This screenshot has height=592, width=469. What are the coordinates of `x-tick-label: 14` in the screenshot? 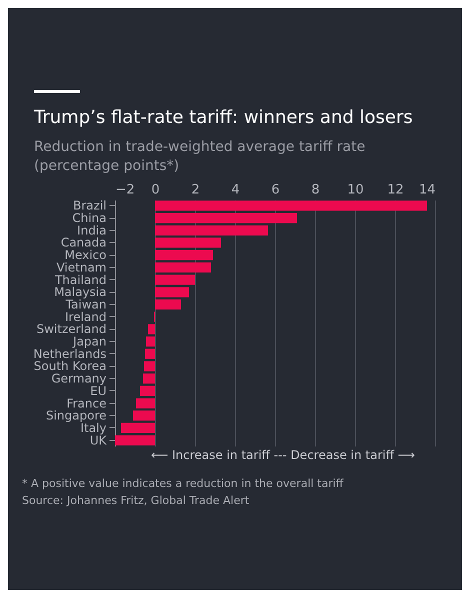 It's located at (427, 190).